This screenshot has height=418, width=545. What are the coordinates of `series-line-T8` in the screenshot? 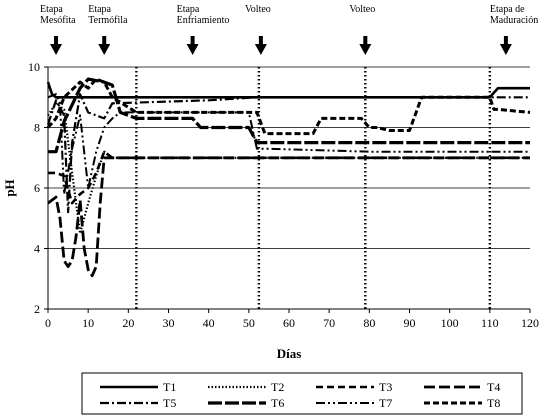 It's located at (288, 106).